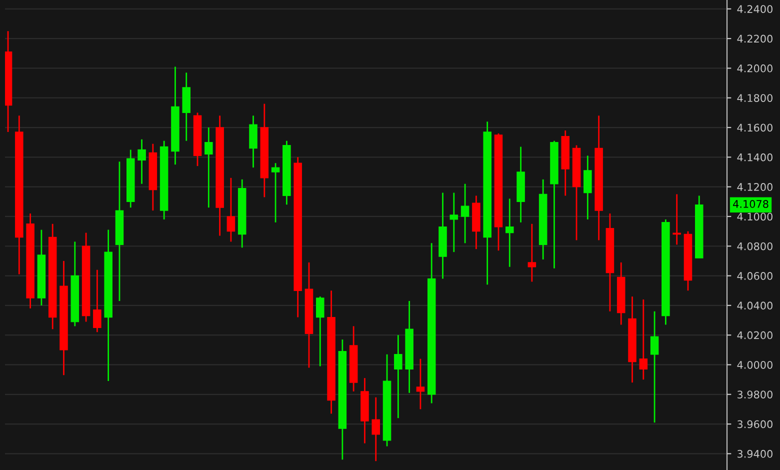 Image resolution: width=780 pixels, height=470 pixels. I want to click on y-tick-label: 4.1000, so click(754, 216).